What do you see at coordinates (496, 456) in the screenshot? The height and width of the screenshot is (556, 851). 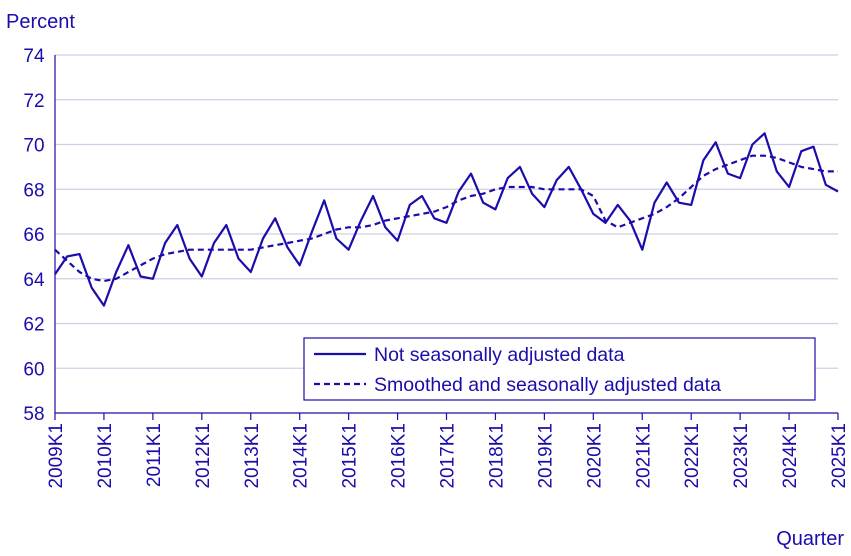 I see `x-tick-label: 2018K1` at bounding box center [496, 456].